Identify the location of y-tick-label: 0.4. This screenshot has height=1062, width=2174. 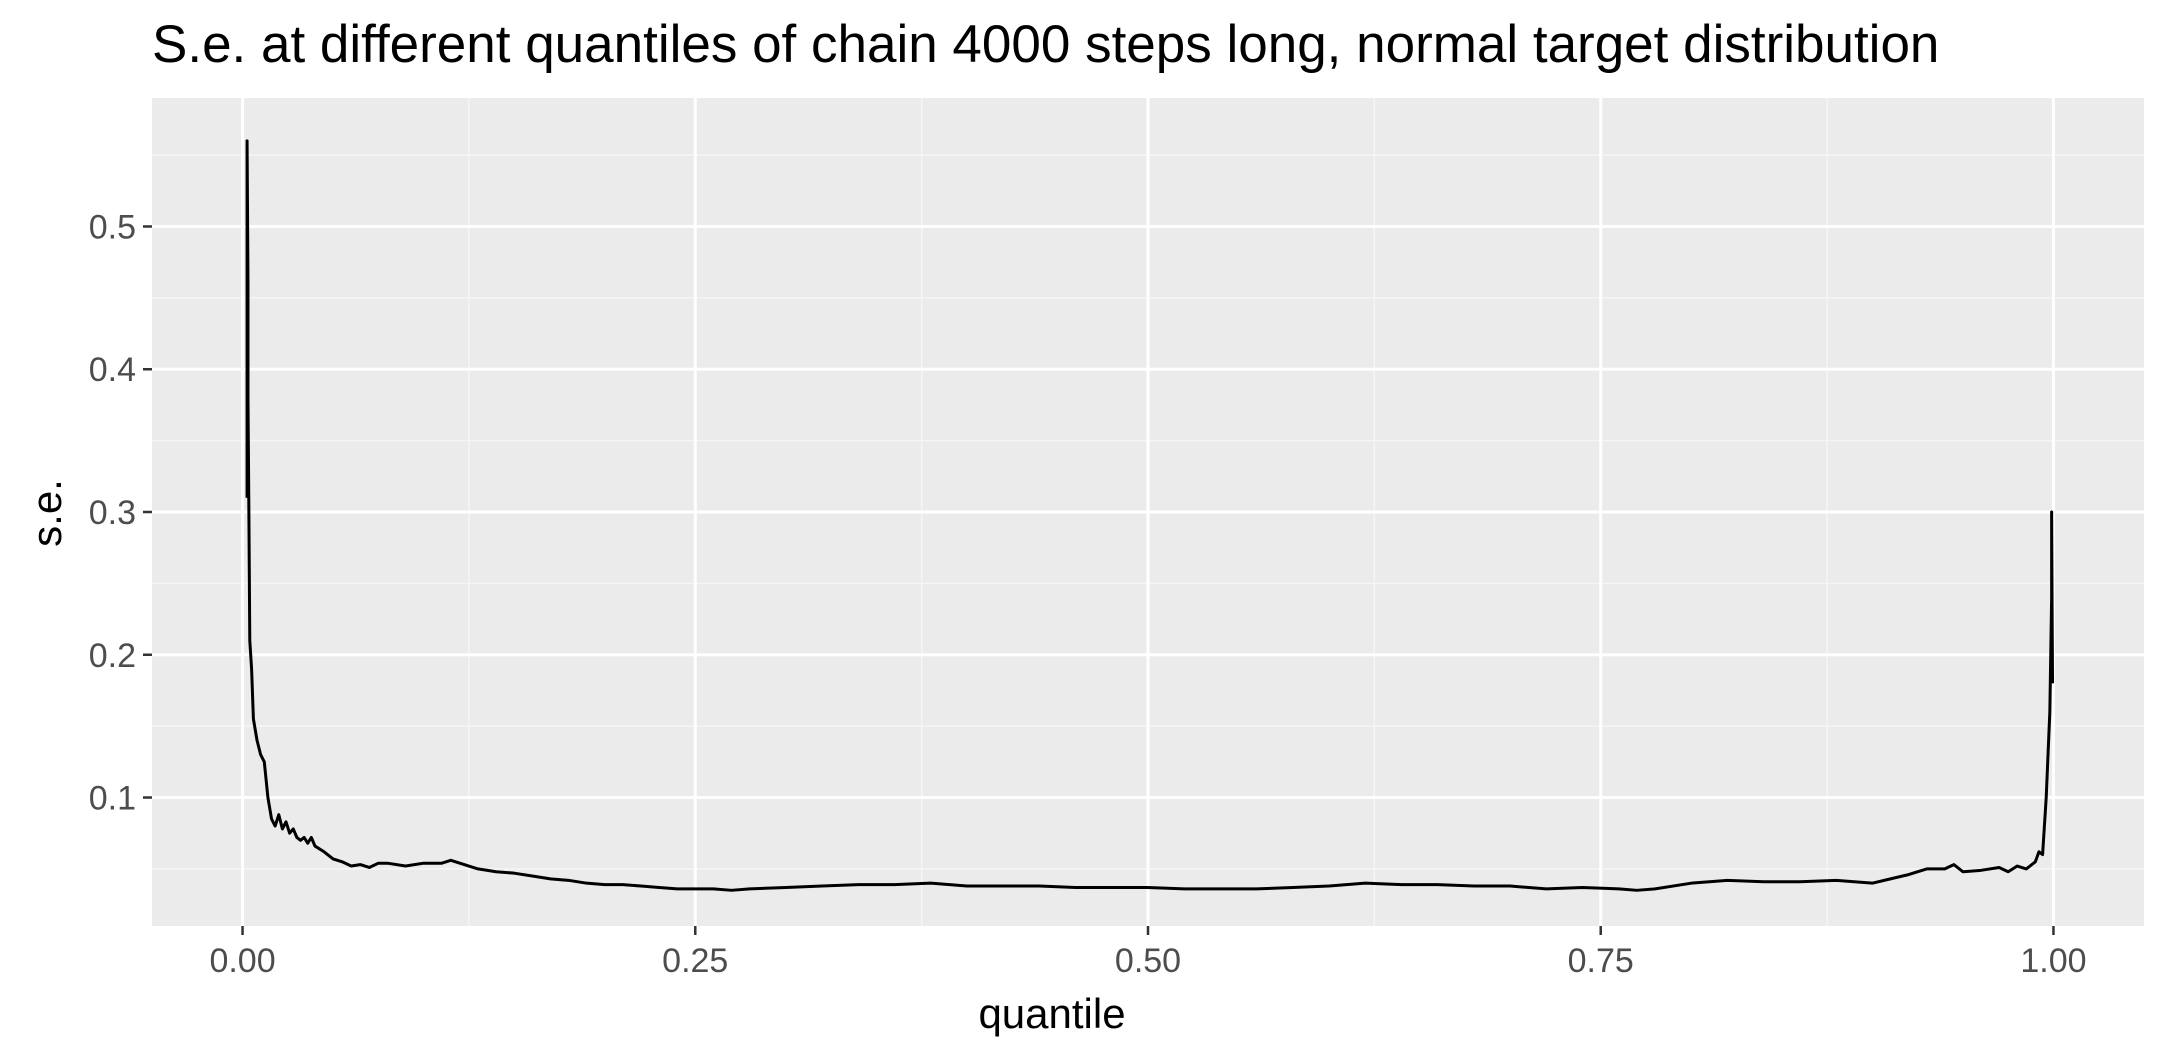
(112, 370).